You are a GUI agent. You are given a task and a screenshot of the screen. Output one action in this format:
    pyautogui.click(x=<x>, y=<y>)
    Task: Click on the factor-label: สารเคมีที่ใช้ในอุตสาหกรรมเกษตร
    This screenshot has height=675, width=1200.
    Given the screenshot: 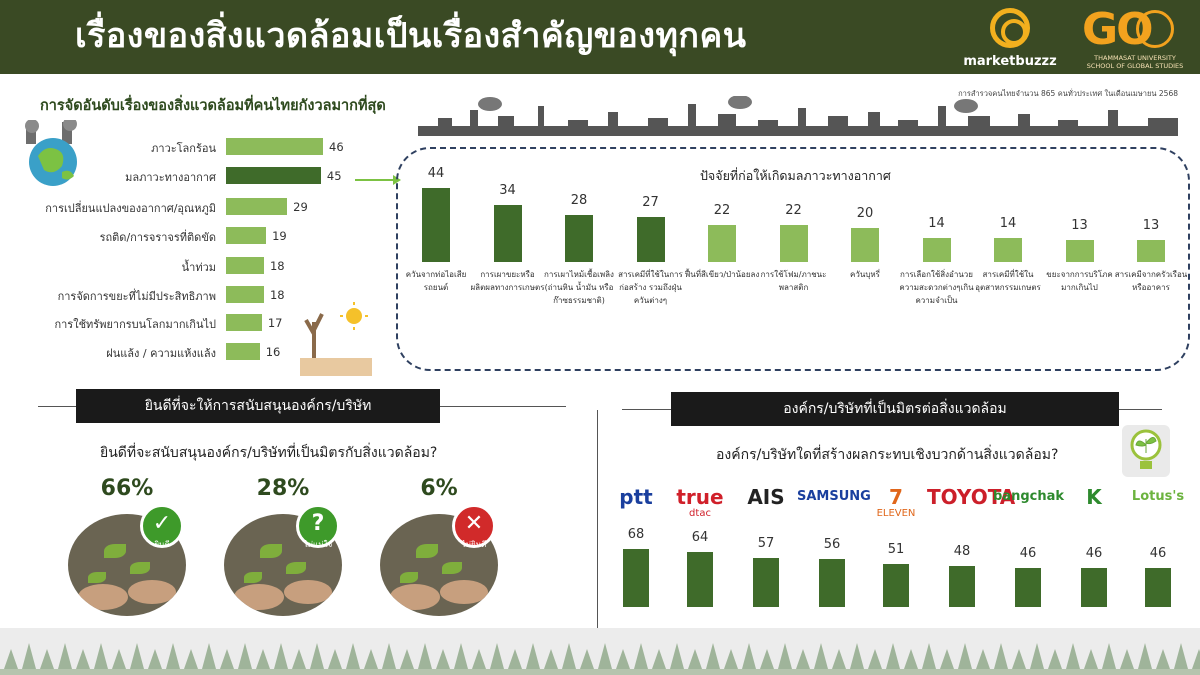 What is the action you would take?
    pyautogui.click(x=1008, y=281)
    